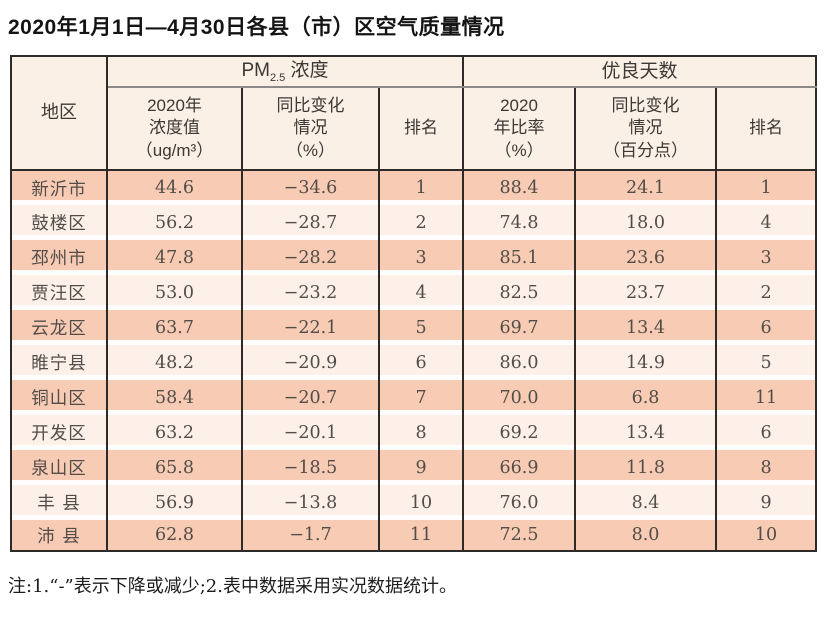 The height and width of the screenshot is (620, 825). What do you see at coordinates (307, 70) in the screenshot?
I see `pm-label-rest: 浓度` at bounding box center [307, 70].